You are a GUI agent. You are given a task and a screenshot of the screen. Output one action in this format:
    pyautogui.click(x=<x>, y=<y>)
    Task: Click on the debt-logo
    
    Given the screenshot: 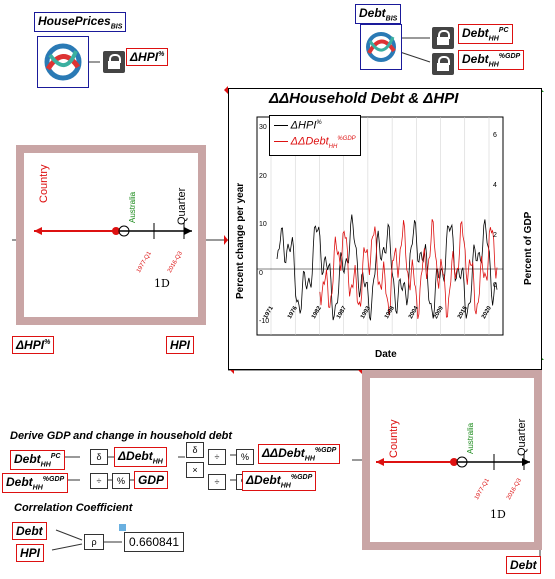 What is the action you would take?
    pyautogui.click(x=381, y=47)
    